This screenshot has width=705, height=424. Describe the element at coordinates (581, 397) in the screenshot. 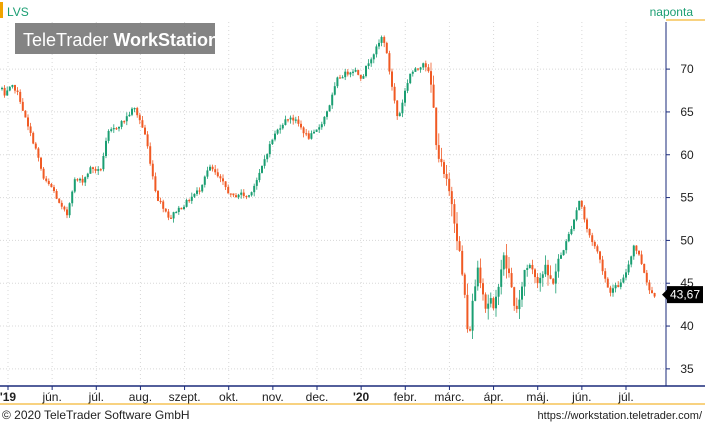

I see `x-tick-label: jún.` at that location.